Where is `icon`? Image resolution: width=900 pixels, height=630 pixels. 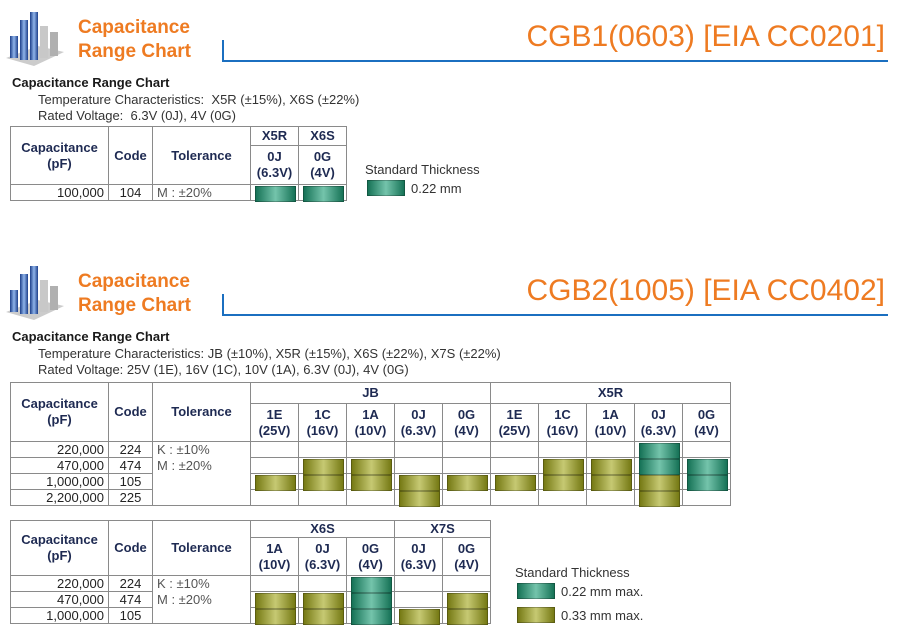 icon is located at coordinates (35, 290).